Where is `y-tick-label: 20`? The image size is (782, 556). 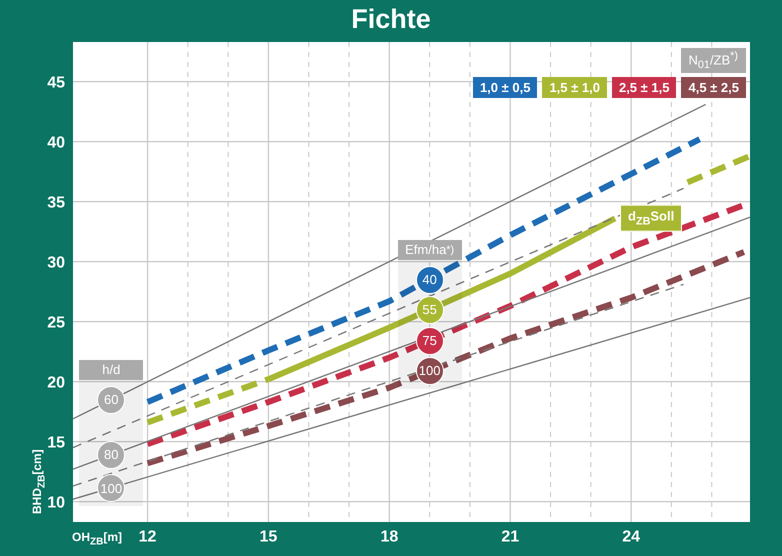 y-tick-label: 20 is located at coordinates (56, 383).